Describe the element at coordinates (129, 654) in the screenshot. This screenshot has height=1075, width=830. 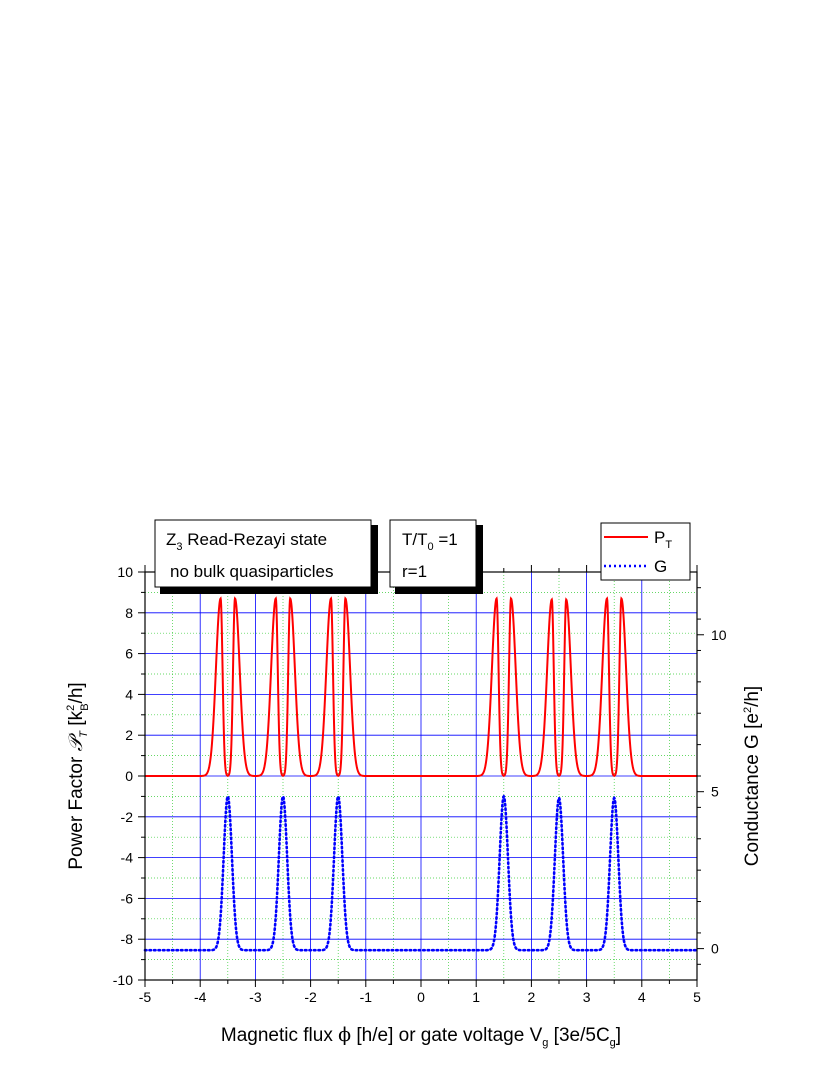
I see `y-tick-label: 6` at that location.